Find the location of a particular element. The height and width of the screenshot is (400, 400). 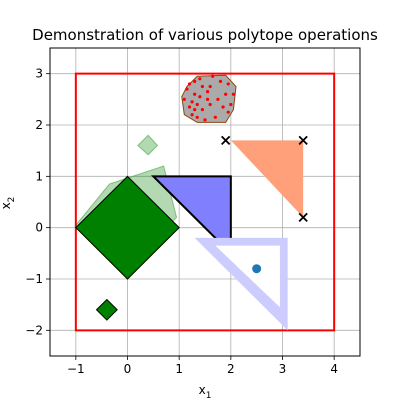

x-axis-label: x1 is located at coordinates (205, 391).